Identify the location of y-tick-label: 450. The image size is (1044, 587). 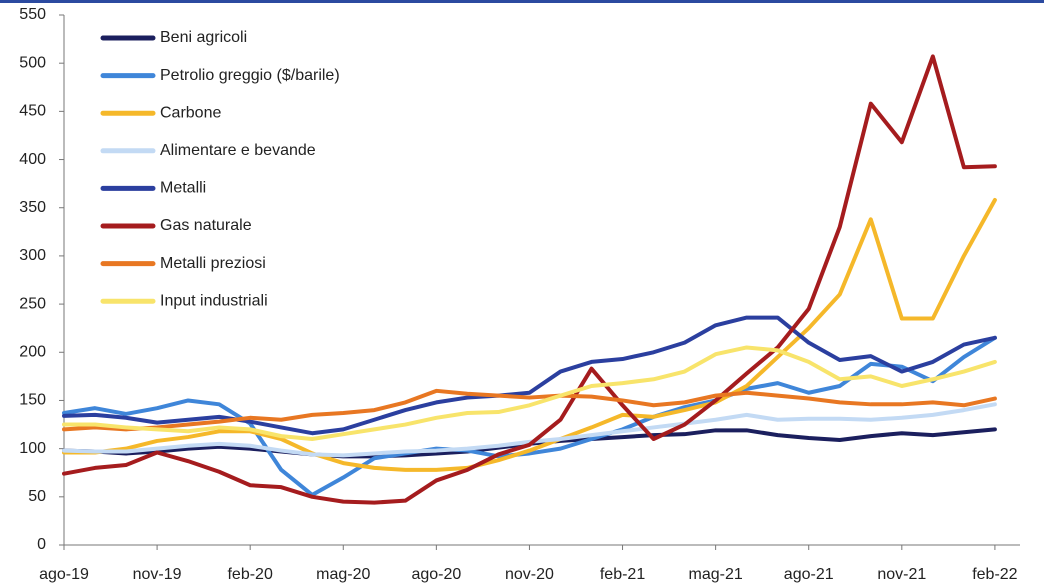
(32, 111).